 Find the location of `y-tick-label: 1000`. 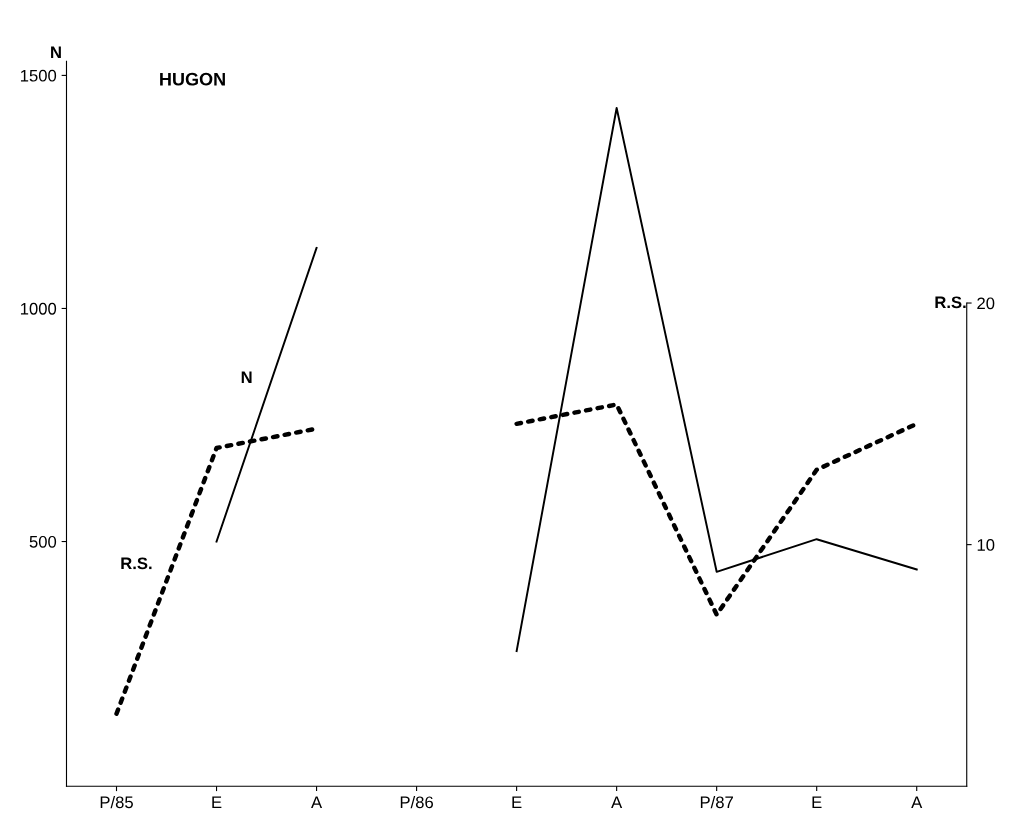

y-tick-label: 1000 is located at coordinates (38, 308).